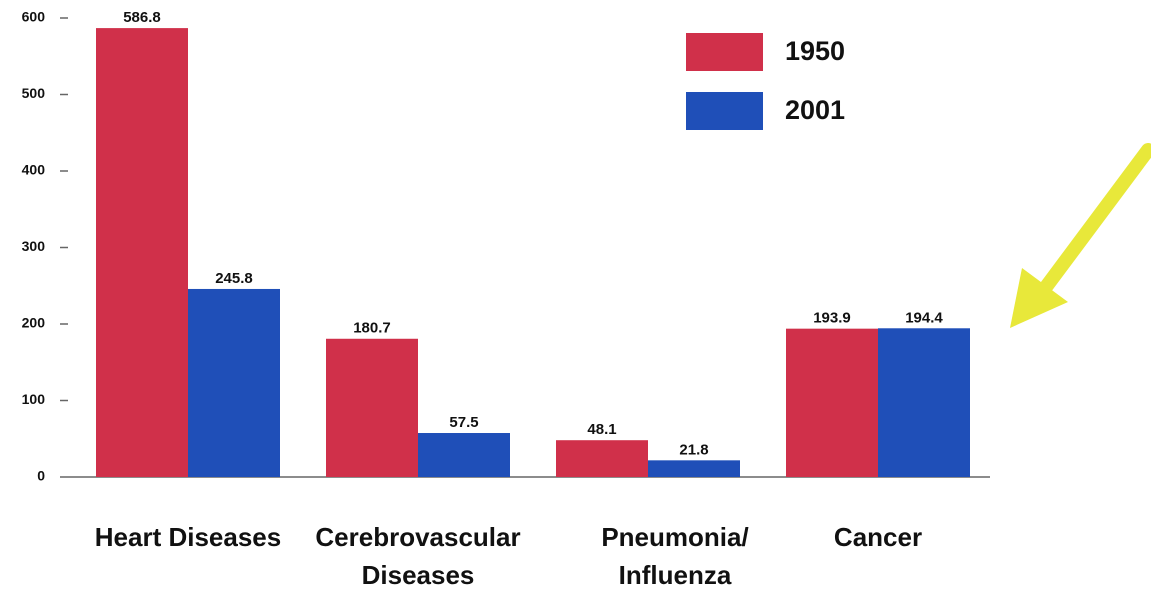 This screenshot has width=1151, height=591. What do you see at coordinates (188, 537) in the screenshot?
I see `x-tick-label: Heart Diseases` at bounding box center [188, 537].